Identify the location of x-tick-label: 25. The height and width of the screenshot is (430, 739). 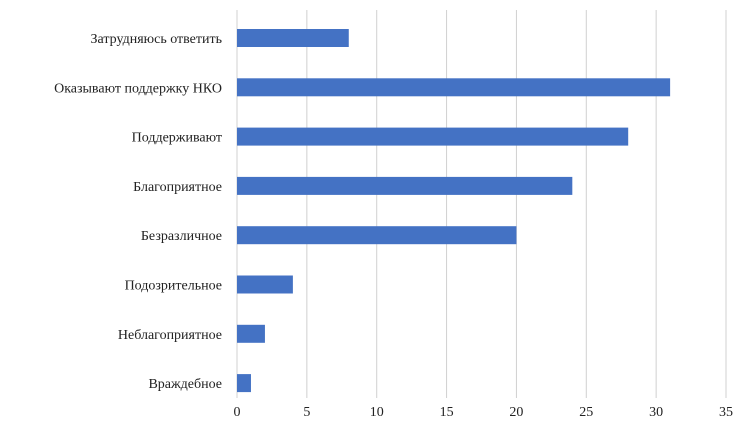
(586, 412).